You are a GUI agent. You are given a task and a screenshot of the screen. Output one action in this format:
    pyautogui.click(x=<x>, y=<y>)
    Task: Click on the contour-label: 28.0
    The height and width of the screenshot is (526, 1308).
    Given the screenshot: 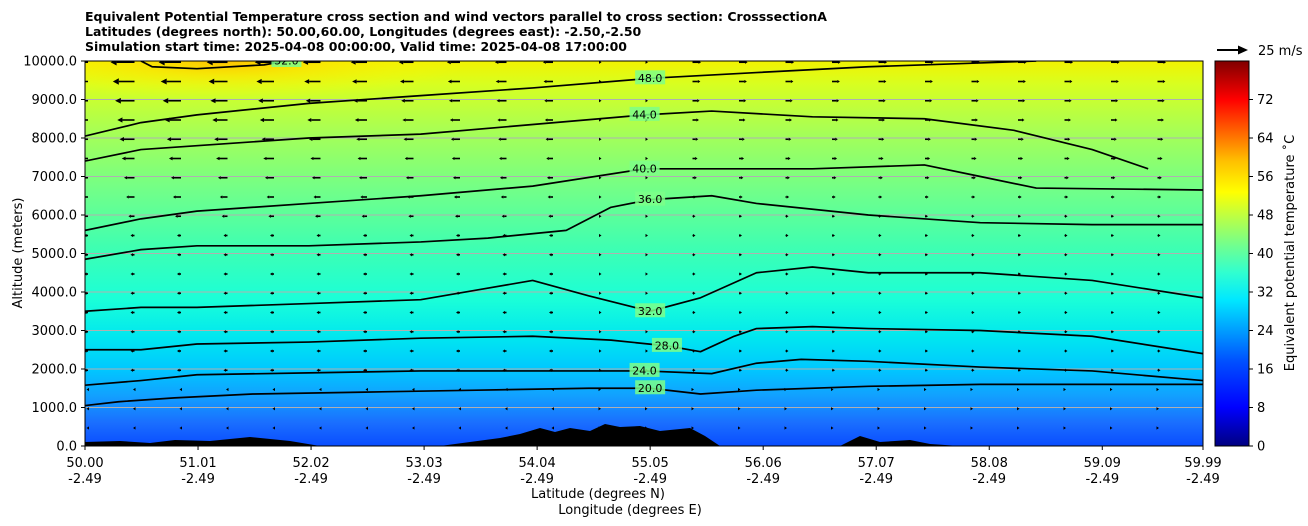 What is the action you would take?
    pyautogui.click(x=667, y=345)
    